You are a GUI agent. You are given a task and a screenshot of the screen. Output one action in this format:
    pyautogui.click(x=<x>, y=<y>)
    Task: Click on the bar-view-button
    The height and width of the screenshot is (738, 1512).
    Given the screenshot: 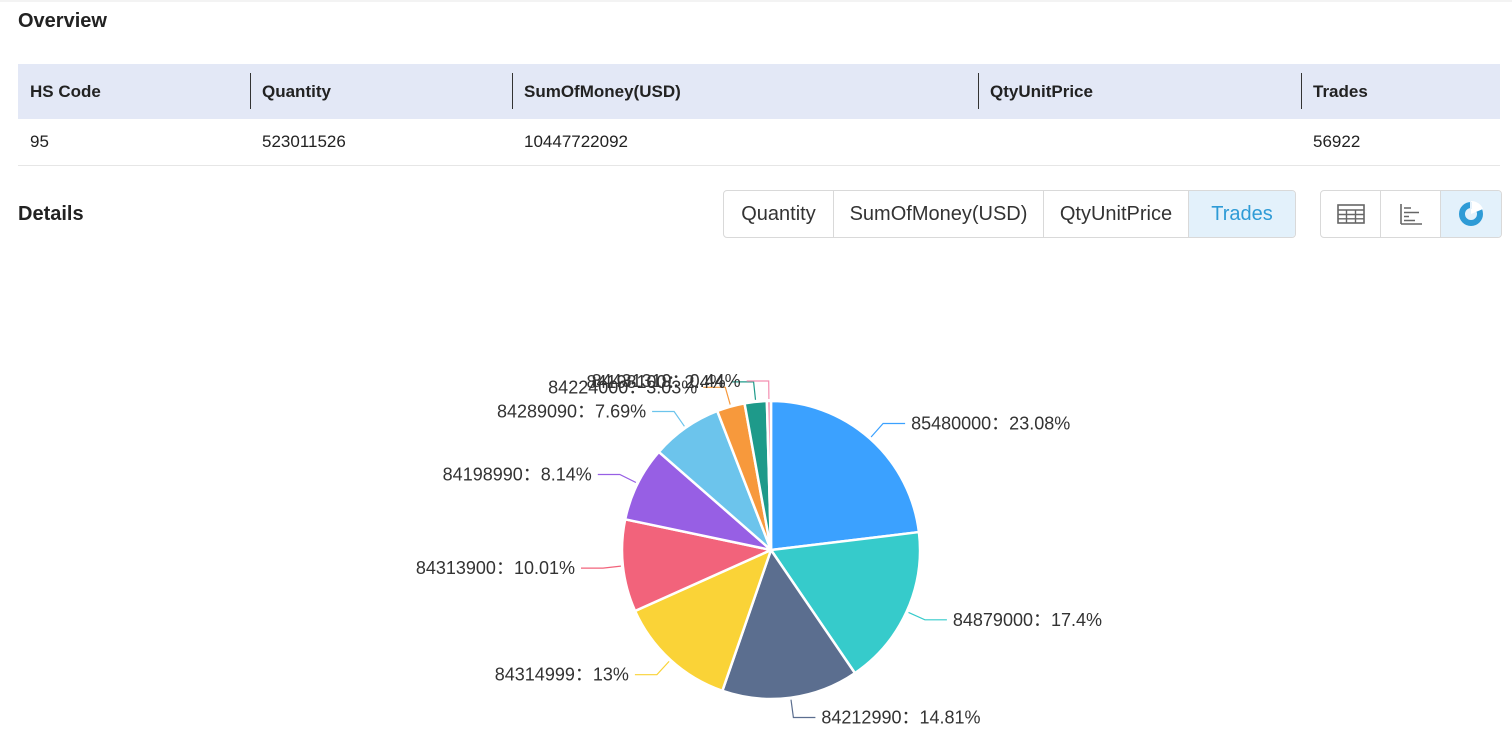 What is the action you would take?
    pyautogui.click(x=1411, y=214)
    